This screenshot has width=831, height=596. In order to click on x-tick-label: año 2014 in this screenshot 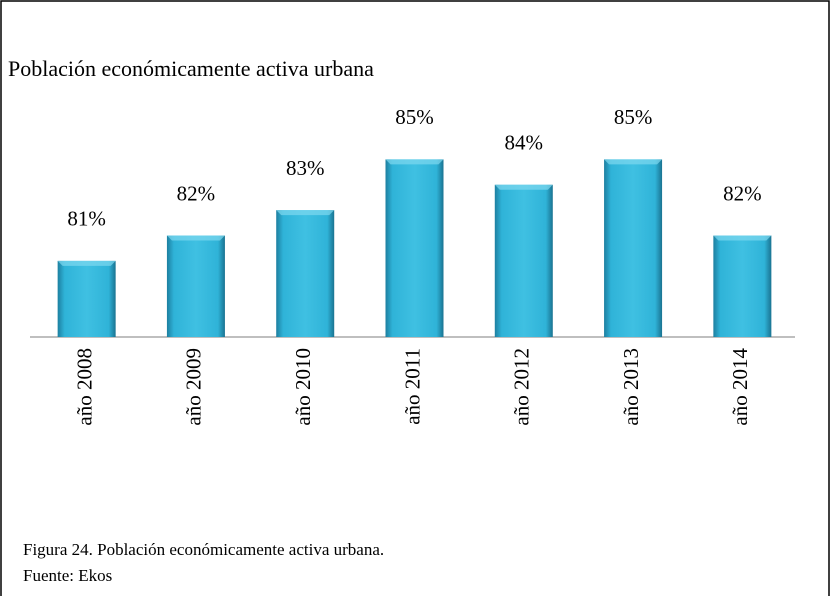, I will do `click(740, 387)`.